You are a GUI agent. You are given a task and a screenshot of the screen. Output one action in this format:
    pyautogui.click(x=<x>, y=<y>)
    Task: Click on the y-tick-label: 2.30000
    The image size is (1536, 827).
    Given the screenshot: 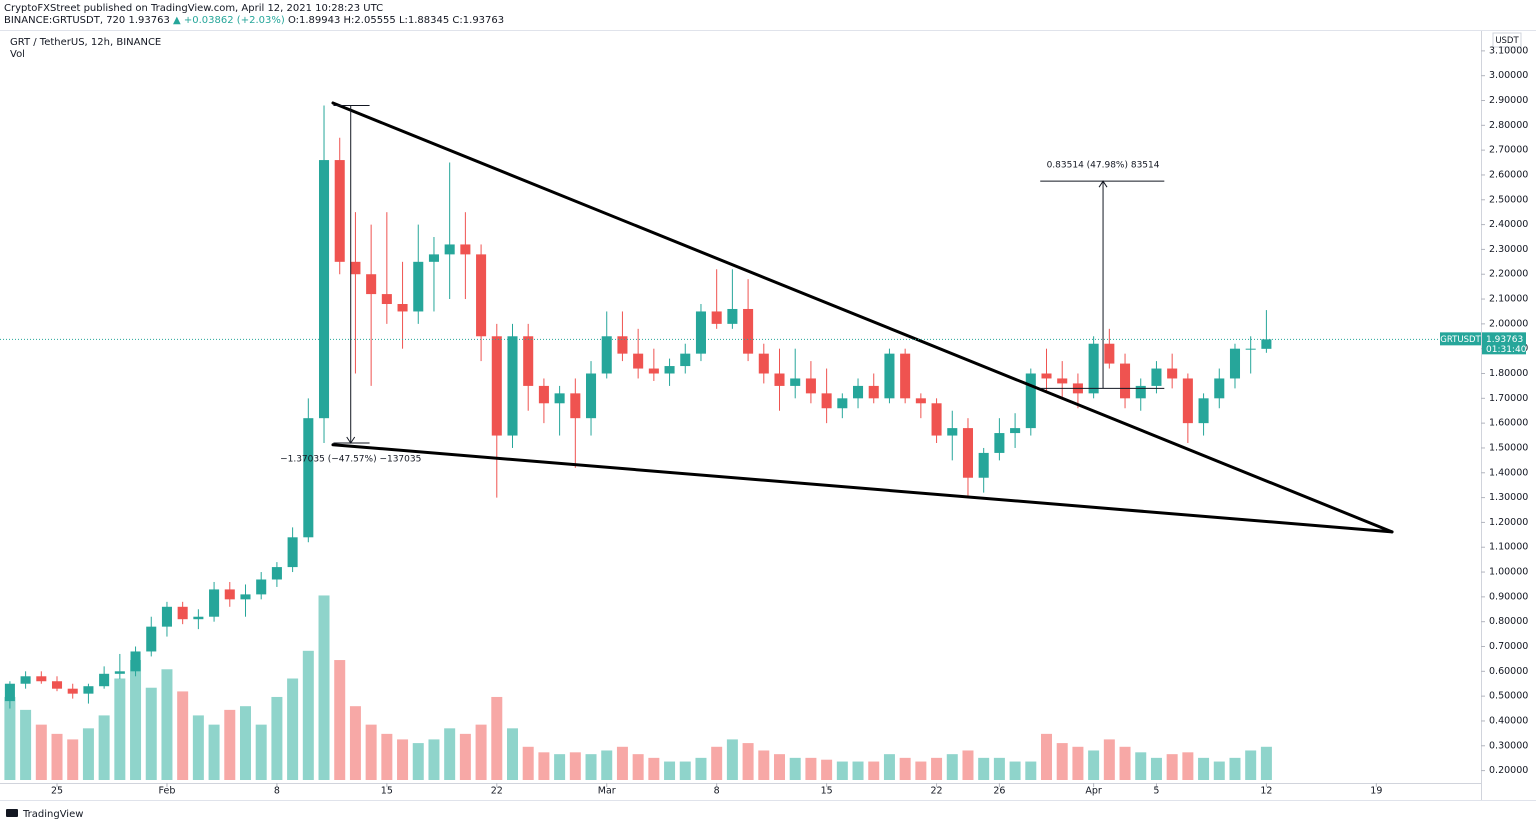 What is the action you would take?
    pyautogui.click(x=1508, y=249)
    